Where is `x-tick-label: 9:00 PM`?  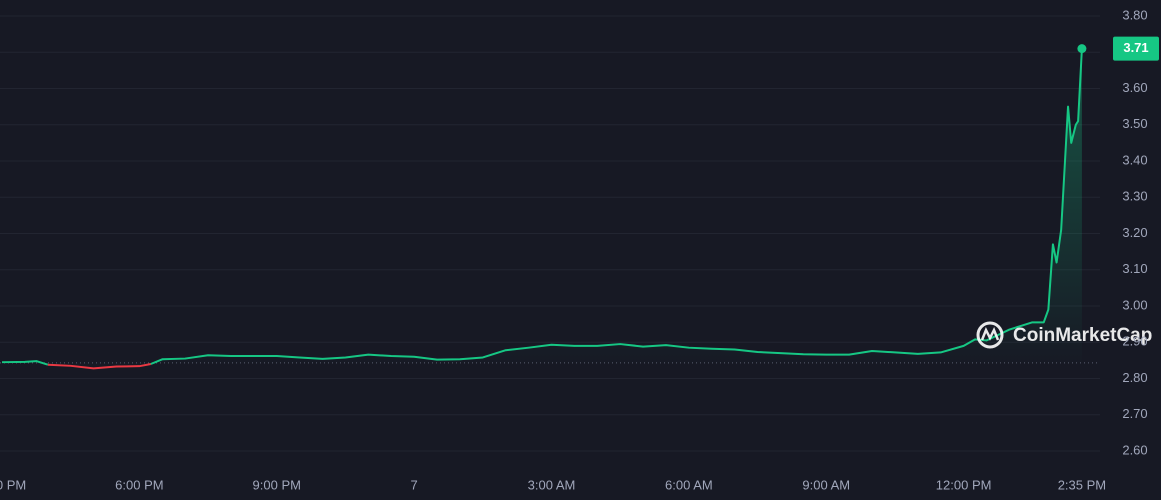 x-tick-label: 9:00 PM is located at coordinates (277, 484).